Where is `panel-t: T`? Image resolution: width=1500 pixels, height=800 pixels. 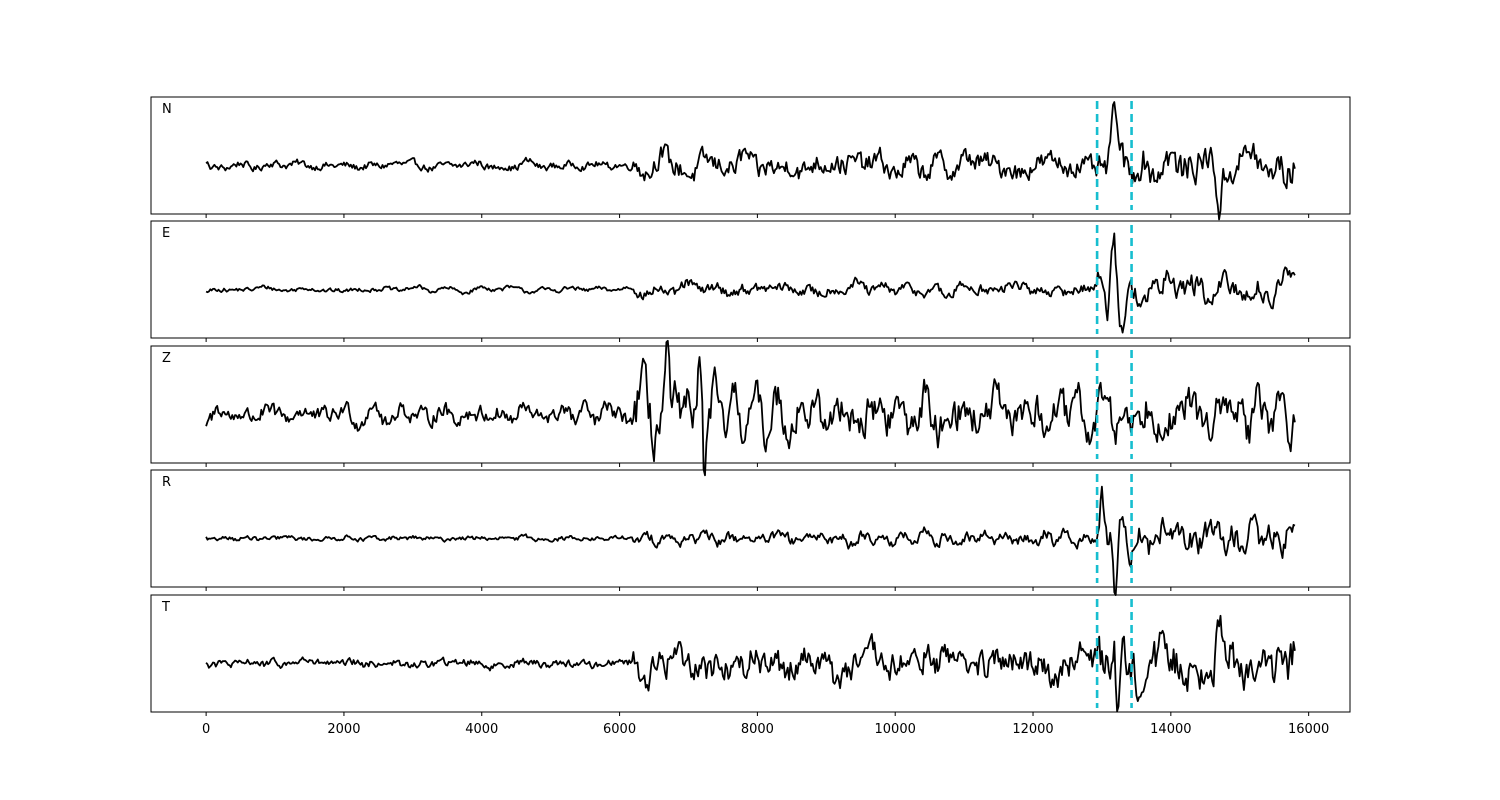
panel-t: T is located at coordinates (750, 655).